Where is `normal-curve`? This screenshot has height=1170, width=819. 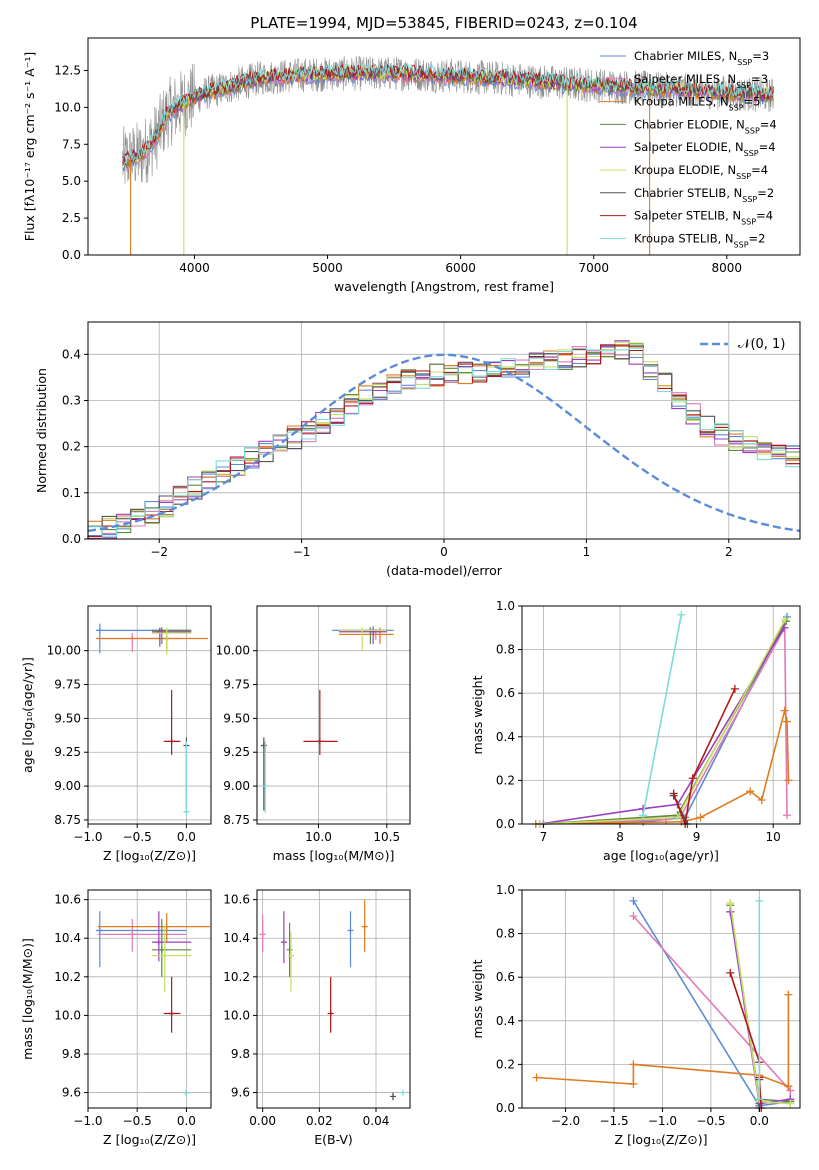
normal-curve is located at coordinates (444, 443).